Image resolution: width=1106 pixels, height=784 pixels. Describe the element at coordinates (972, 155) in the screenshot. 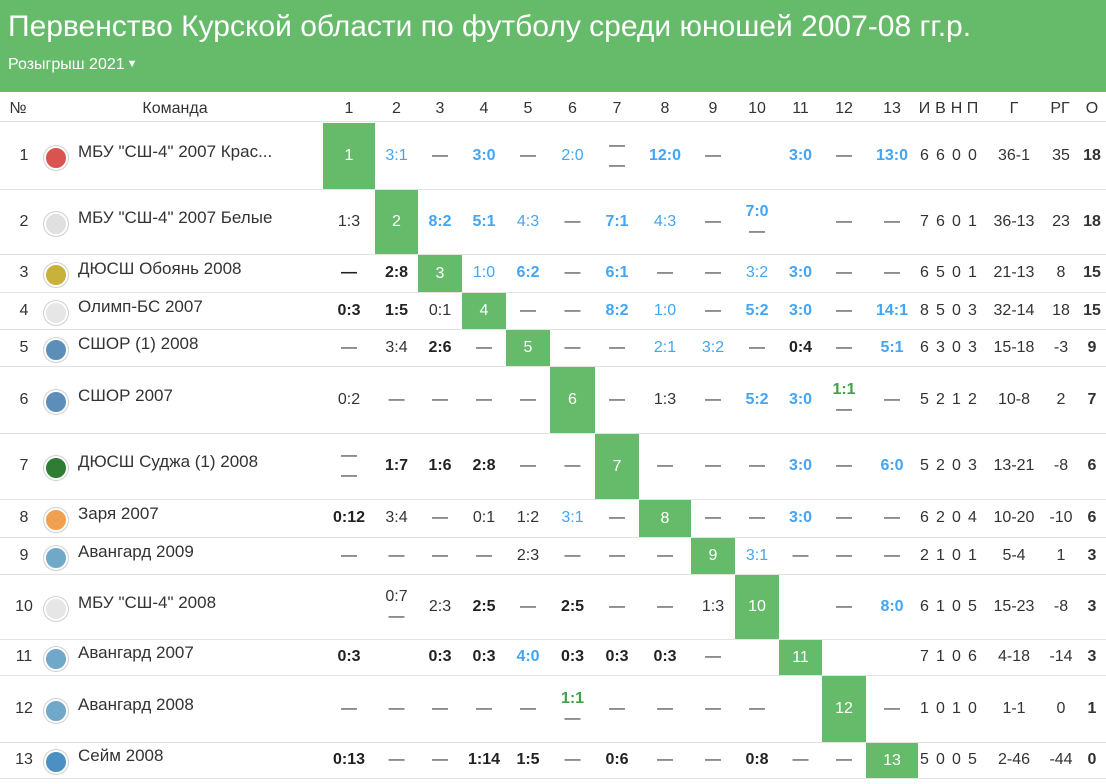

I see `stat-lost: 0` at that location.